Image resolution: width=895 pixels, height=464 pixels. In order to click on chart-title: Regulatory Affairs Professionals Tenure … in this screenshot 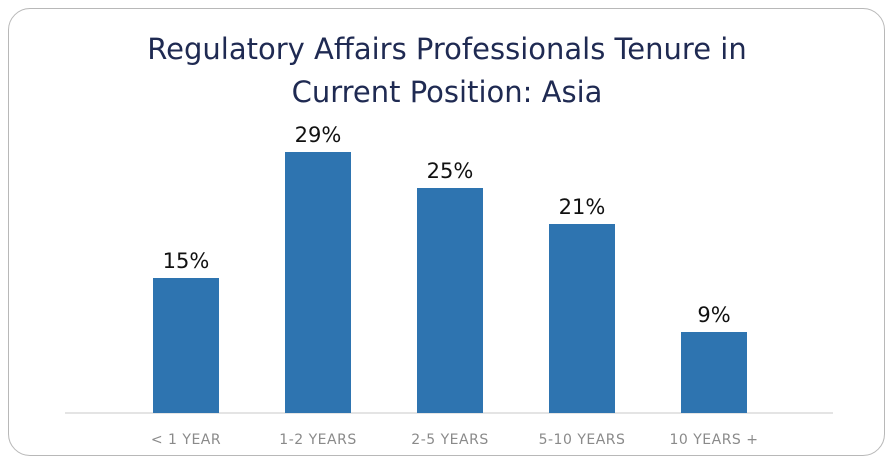, I will do `click(447, 70)`.